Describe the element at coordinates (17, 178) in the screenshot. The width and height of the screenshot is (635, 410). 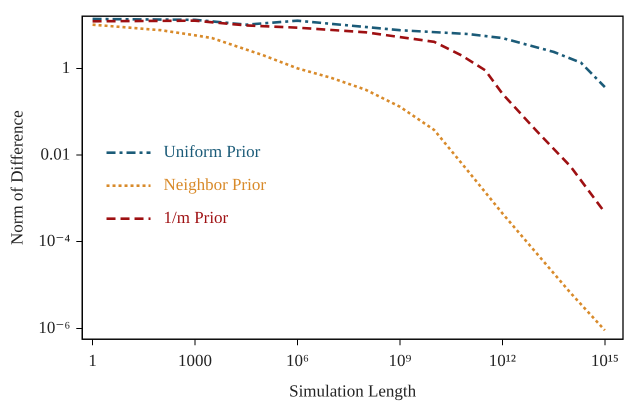
I see `y-axis-title: Norm of Difference` at that location.